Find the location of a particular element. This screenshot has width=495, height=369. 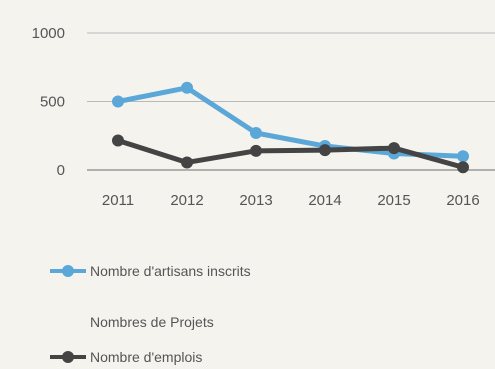

x-axis: 2011 2012 2013 2014 2015 2016 is located at coordinates (291, 200).